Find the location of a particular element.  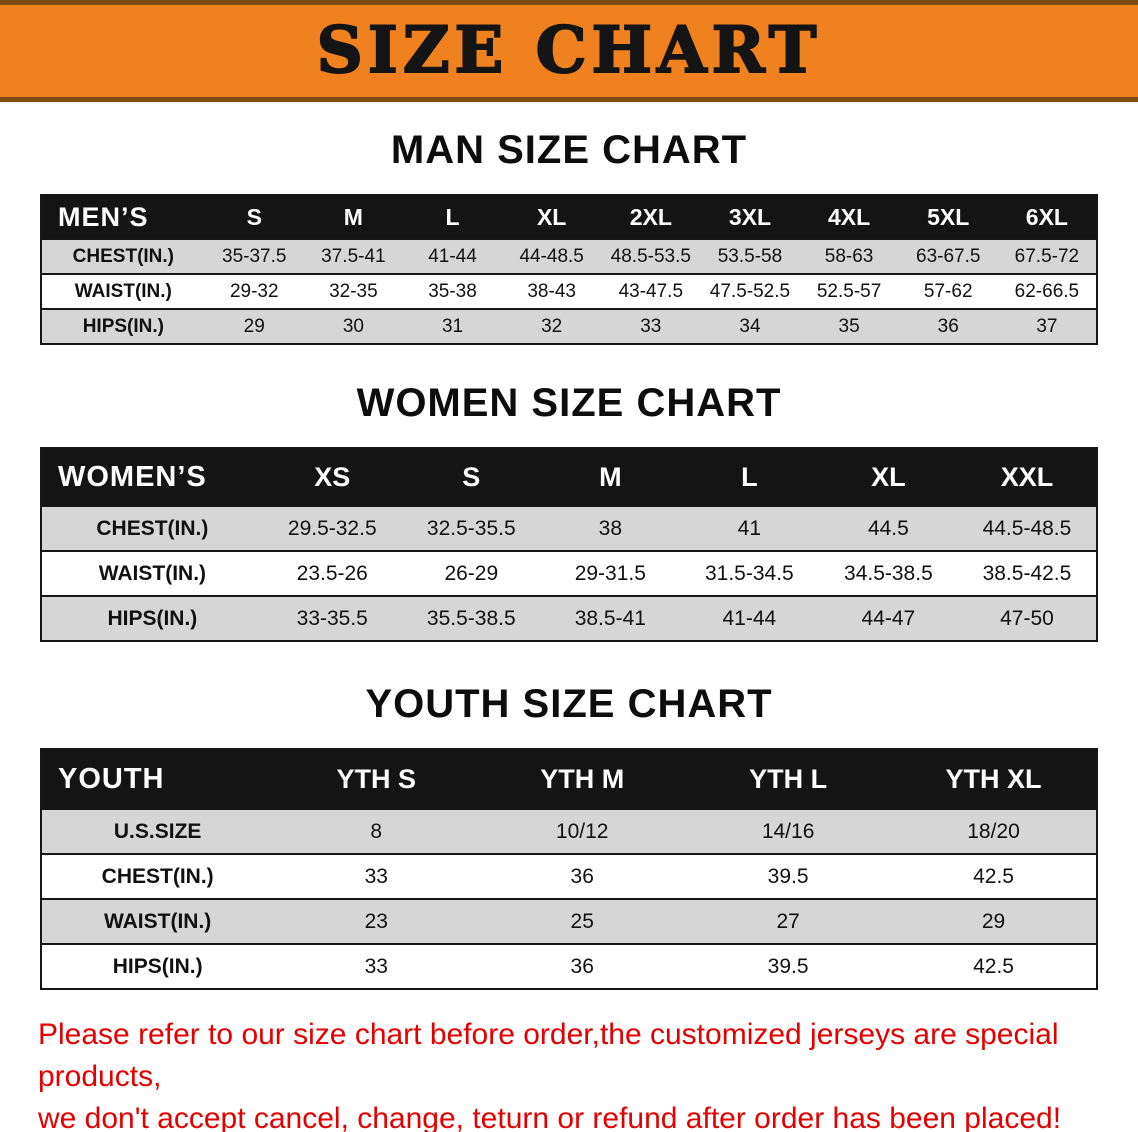

size-column-header: XXL is located at coordinates (1027, 477).